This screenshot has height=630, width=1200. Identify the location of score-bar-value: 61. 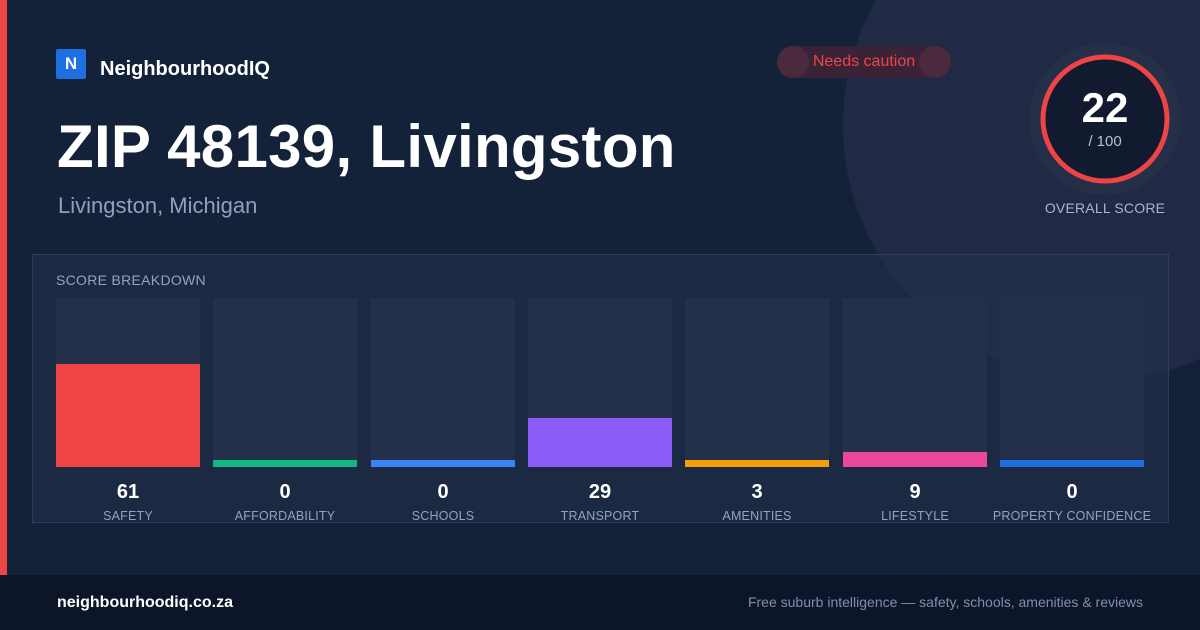
(128, 492).